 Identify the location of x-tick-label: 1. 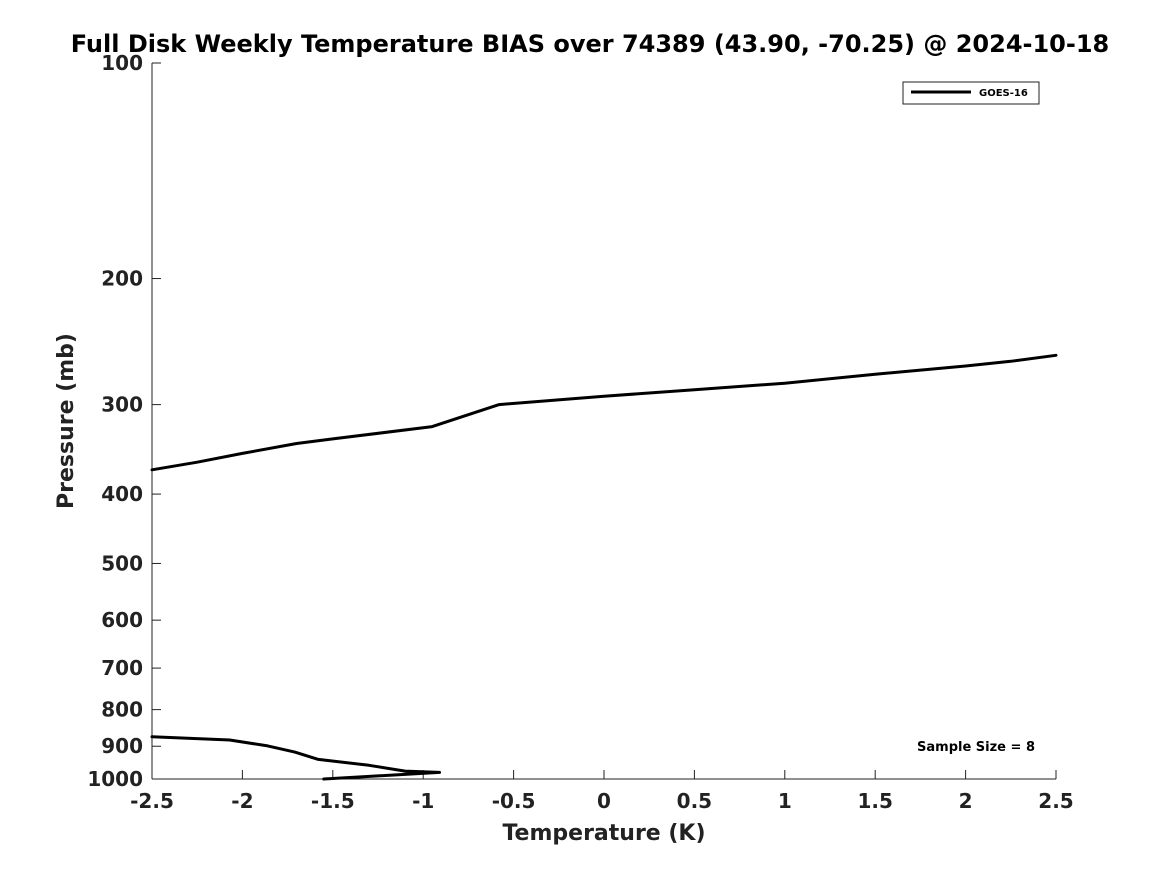
(785, 801).